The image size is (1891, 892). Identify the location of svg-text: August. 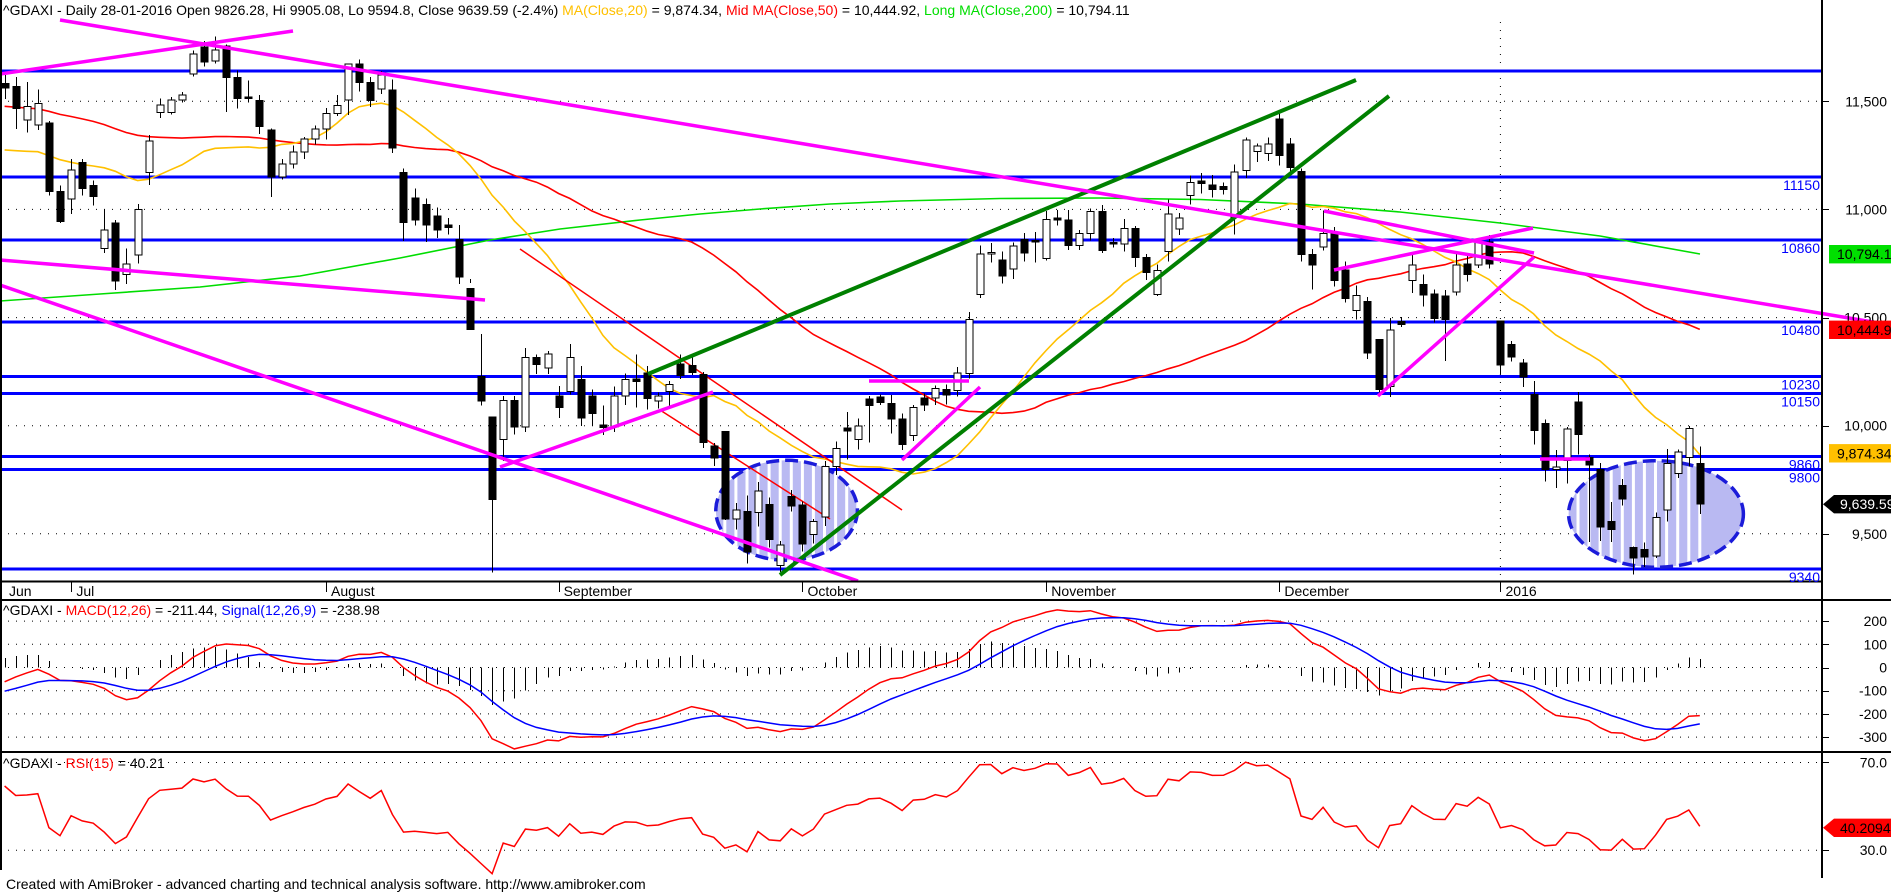
(353, 591).